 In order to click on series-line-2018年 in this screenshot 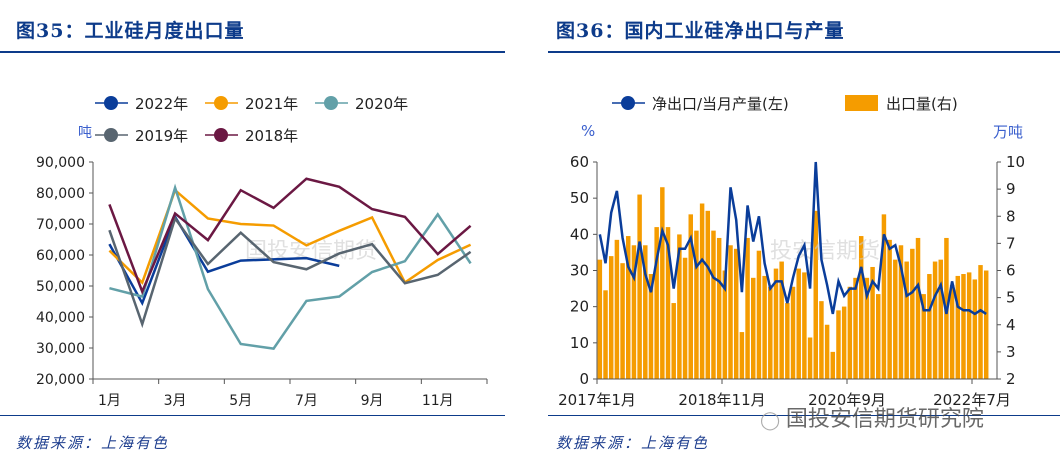, I will do `click(290, 236)`.